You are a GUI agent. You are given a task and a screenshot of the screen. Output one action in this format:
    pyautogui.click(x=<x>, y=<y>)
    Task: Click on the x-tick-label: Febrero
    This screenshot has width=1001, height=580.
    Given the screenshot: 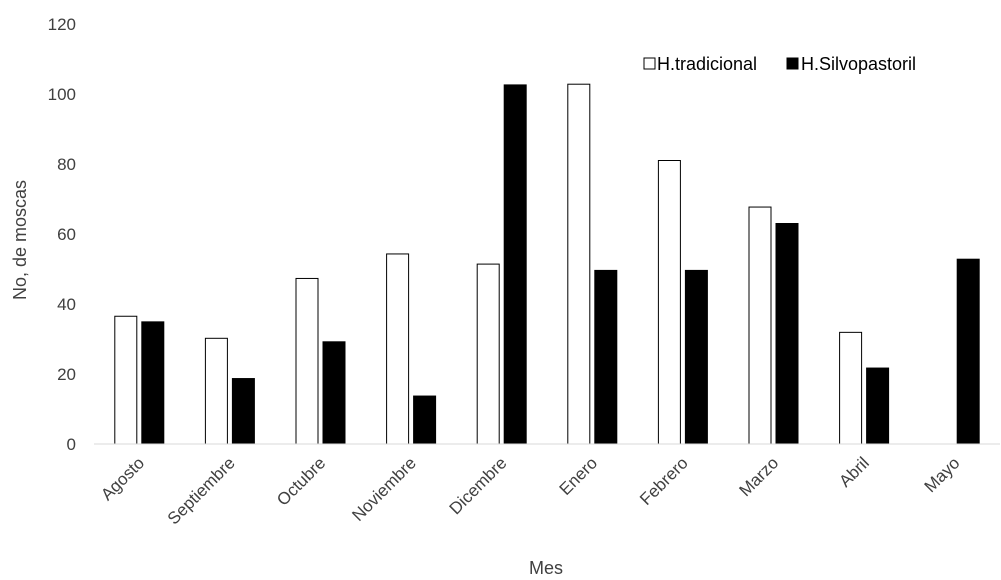 What is the action you would take?
    pyautogui.click(x=664, y=481)
    